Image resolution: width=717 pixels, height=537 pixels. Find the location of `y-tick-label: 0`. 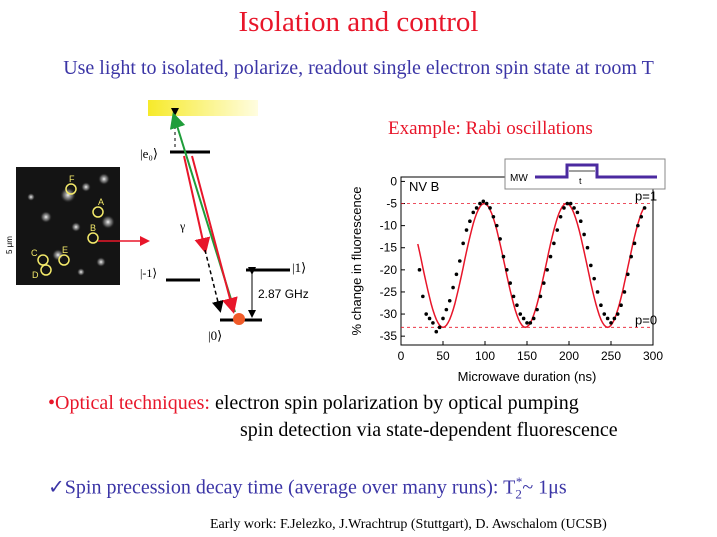

y-tick-label: 0 is located at coordinates (393, 181).